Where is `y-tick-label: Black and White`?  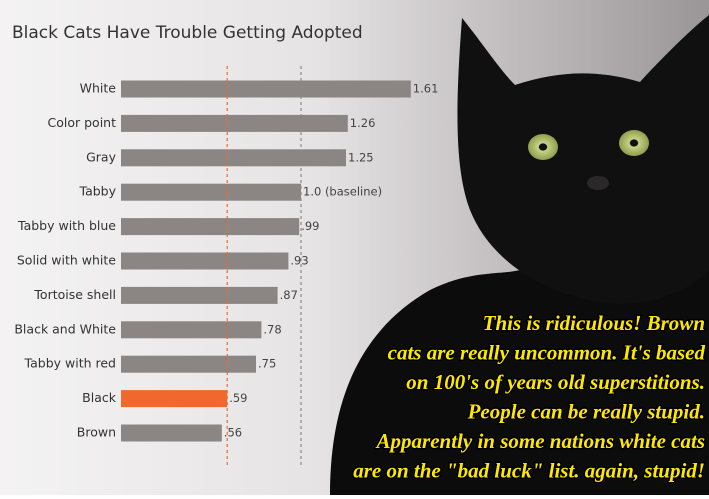
y-tick-label: Black and White is located at coordinates (65, 328).